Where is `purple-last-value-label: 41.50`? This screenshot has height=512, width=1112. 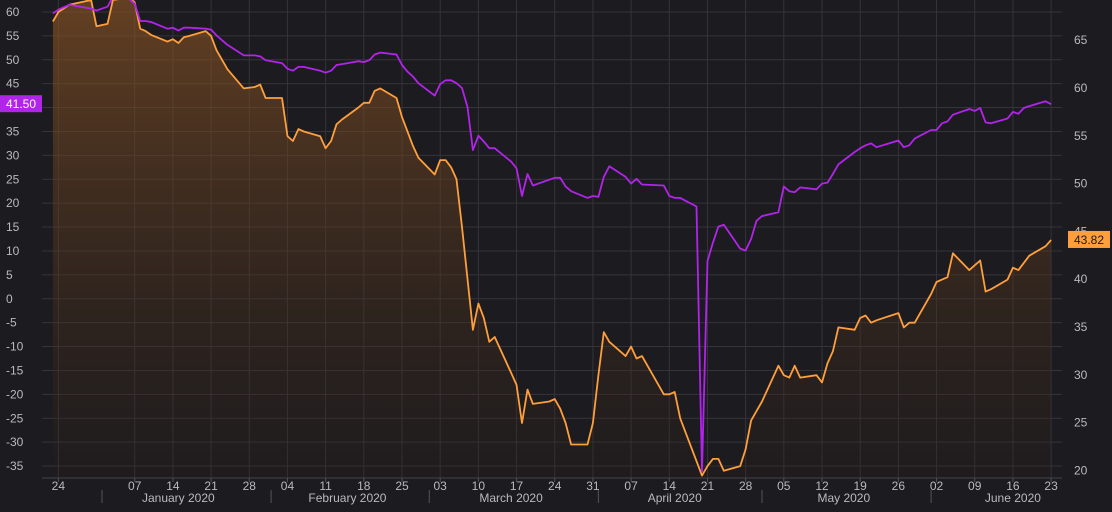
purple-last-value-label: 41.50 is located at coordinates (21, 104).